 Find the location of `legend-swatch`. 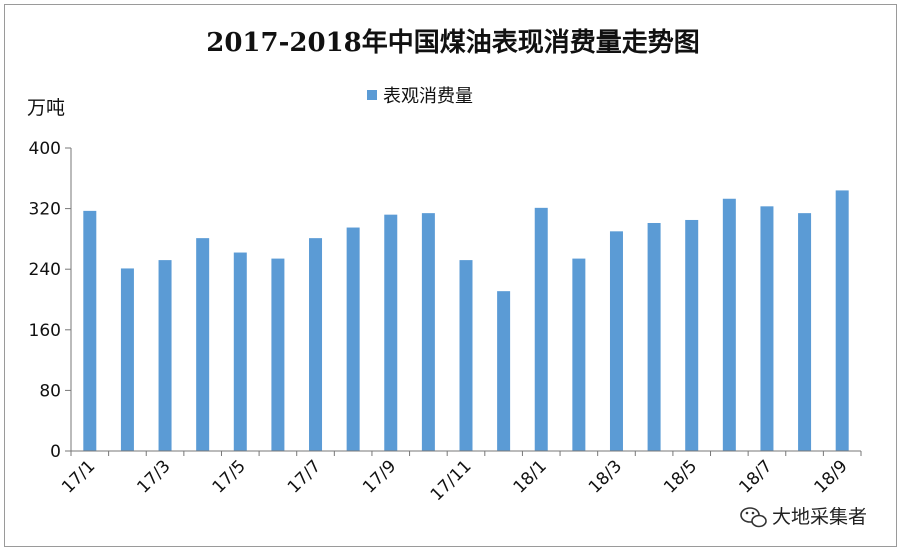

legend-swatch is located at coordinates (372, 95).